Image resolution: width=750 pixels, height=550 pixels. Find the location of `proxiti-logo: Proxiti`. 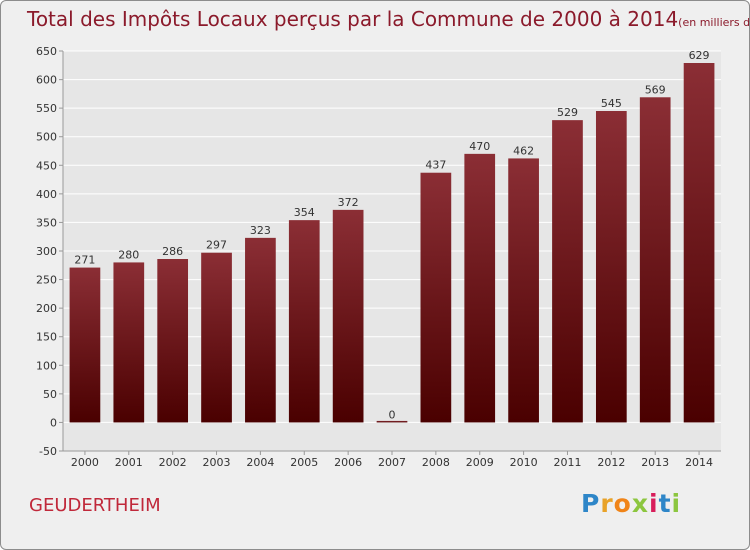

proxiti-logo: Proxiti is located at coordinates (631, 503).